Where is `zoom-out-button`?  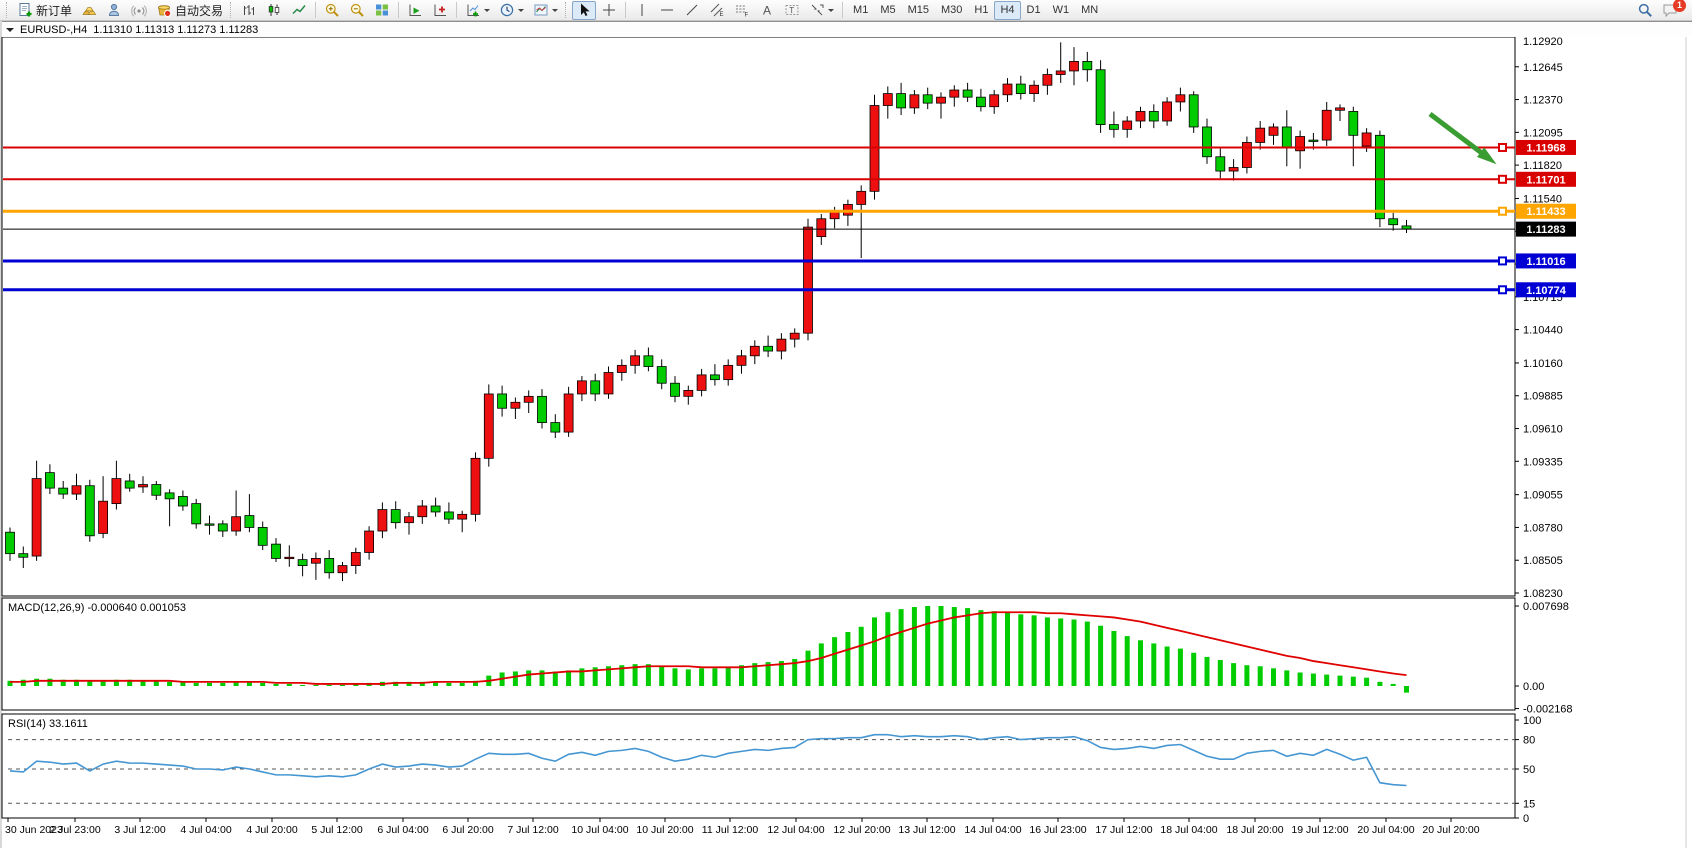
zoom-out-button is located at coordinates (357, 10).